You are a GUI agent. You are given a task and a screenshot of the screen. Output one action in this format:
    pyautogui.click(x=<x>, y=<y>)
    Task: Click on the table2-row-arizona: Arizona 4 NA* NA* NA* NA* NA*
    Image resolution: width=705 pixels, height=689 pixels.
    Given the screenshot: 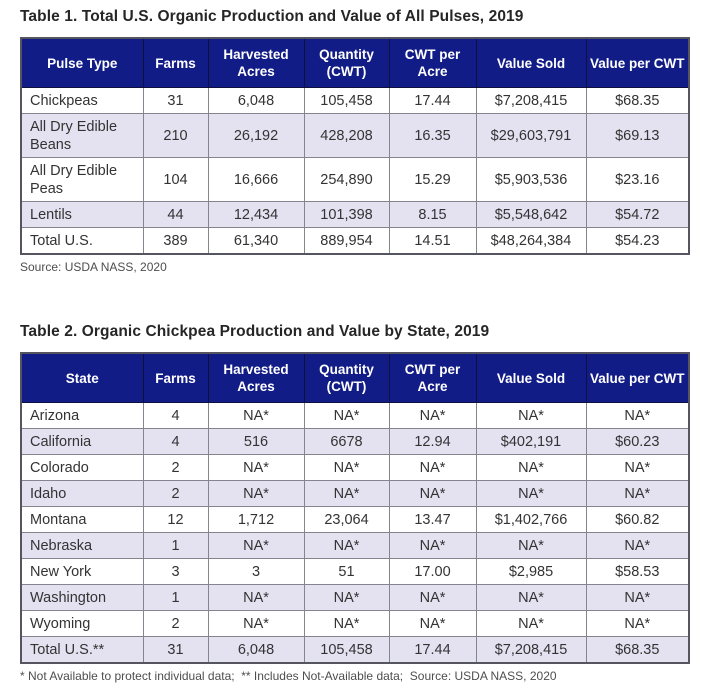 What is the action you would take?
    pyautogui.click(x=355, y=415)
    